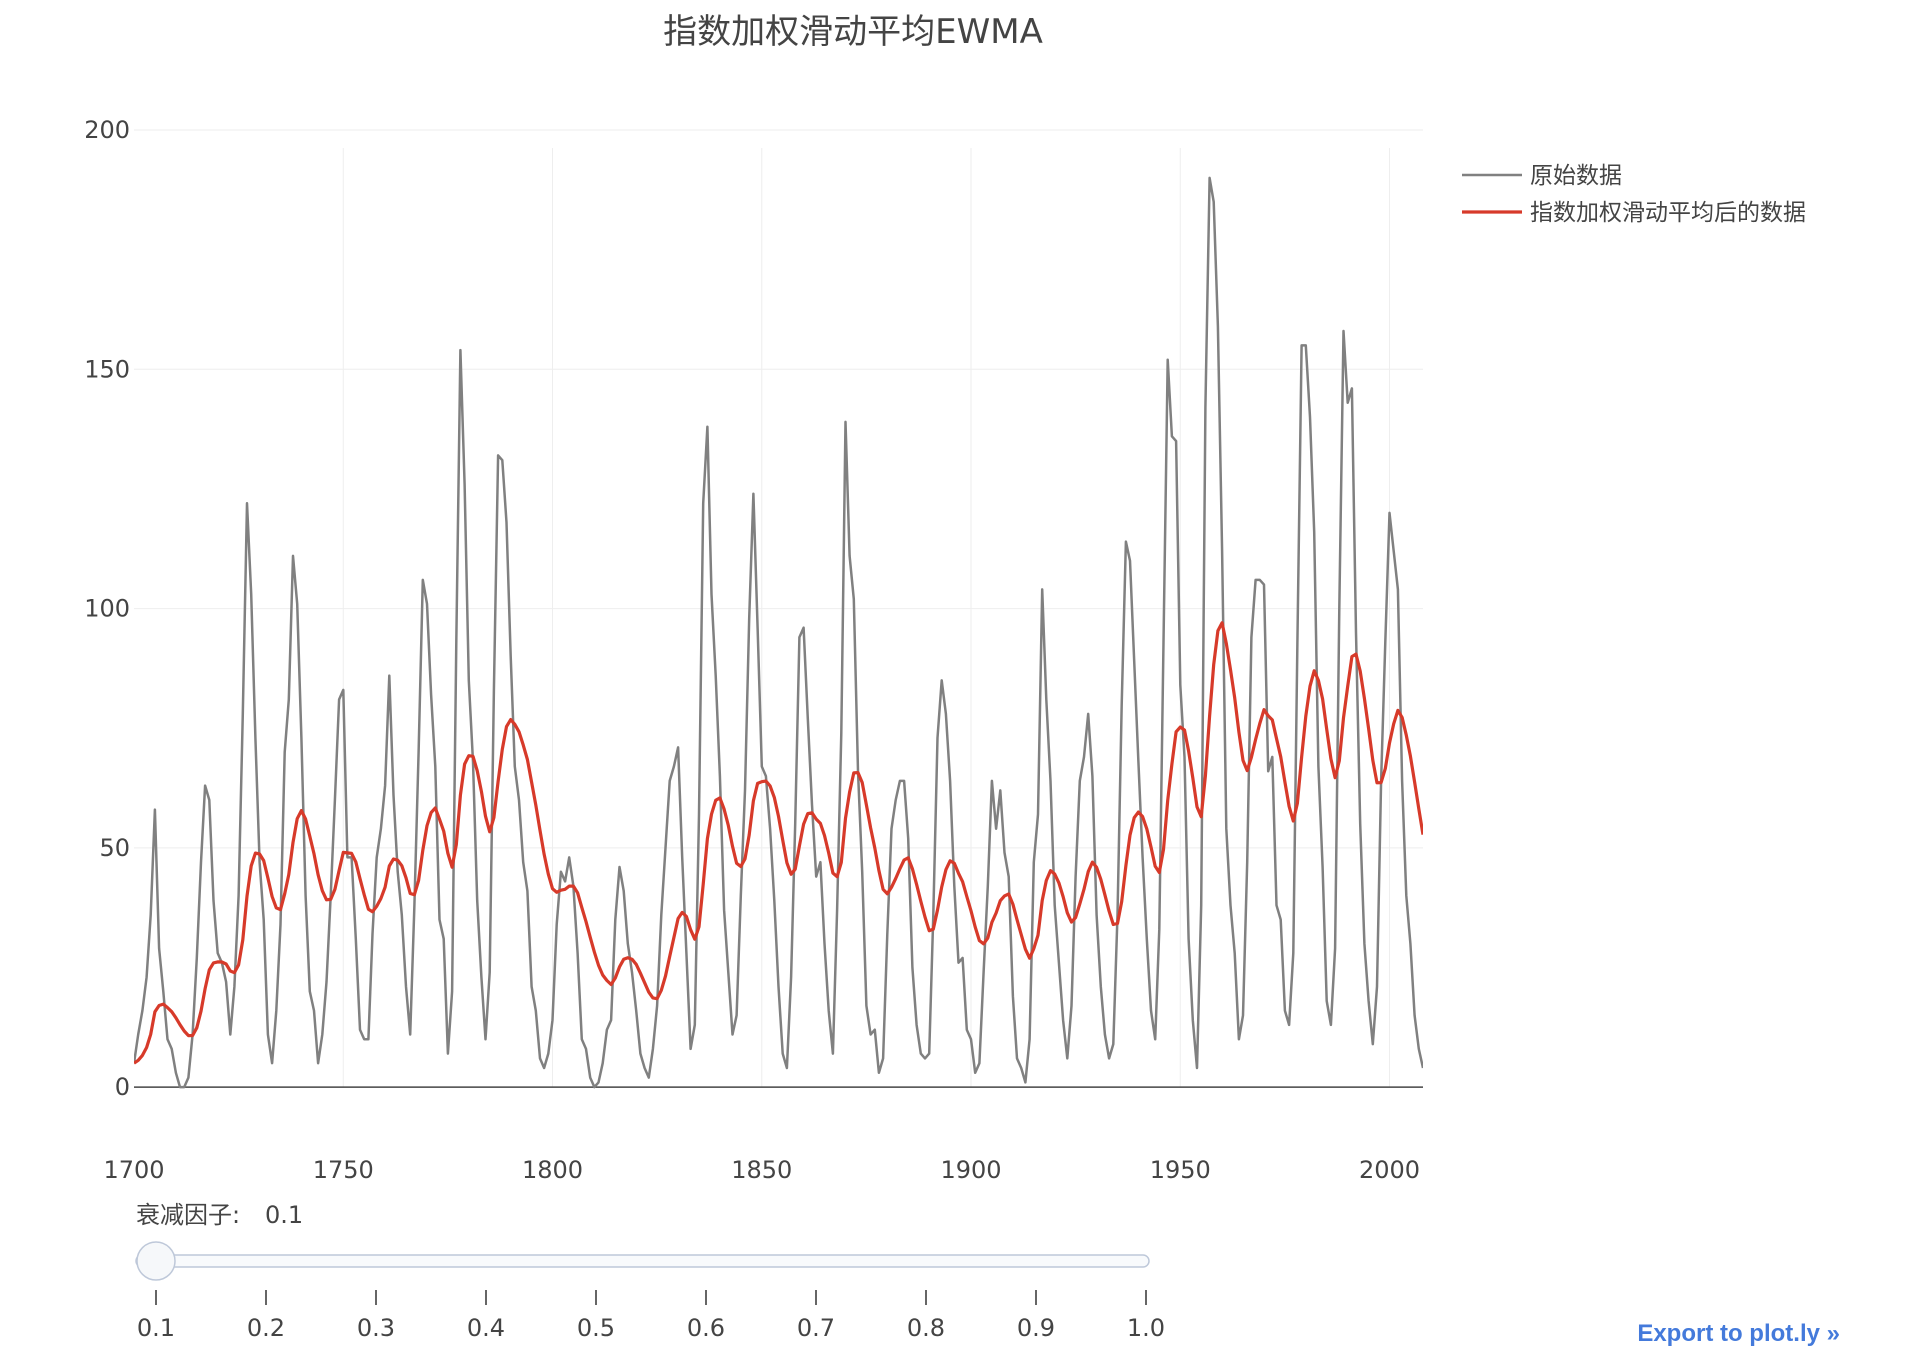  I want to click on legend-item-raw: 原始数据, so click(1542, 176).